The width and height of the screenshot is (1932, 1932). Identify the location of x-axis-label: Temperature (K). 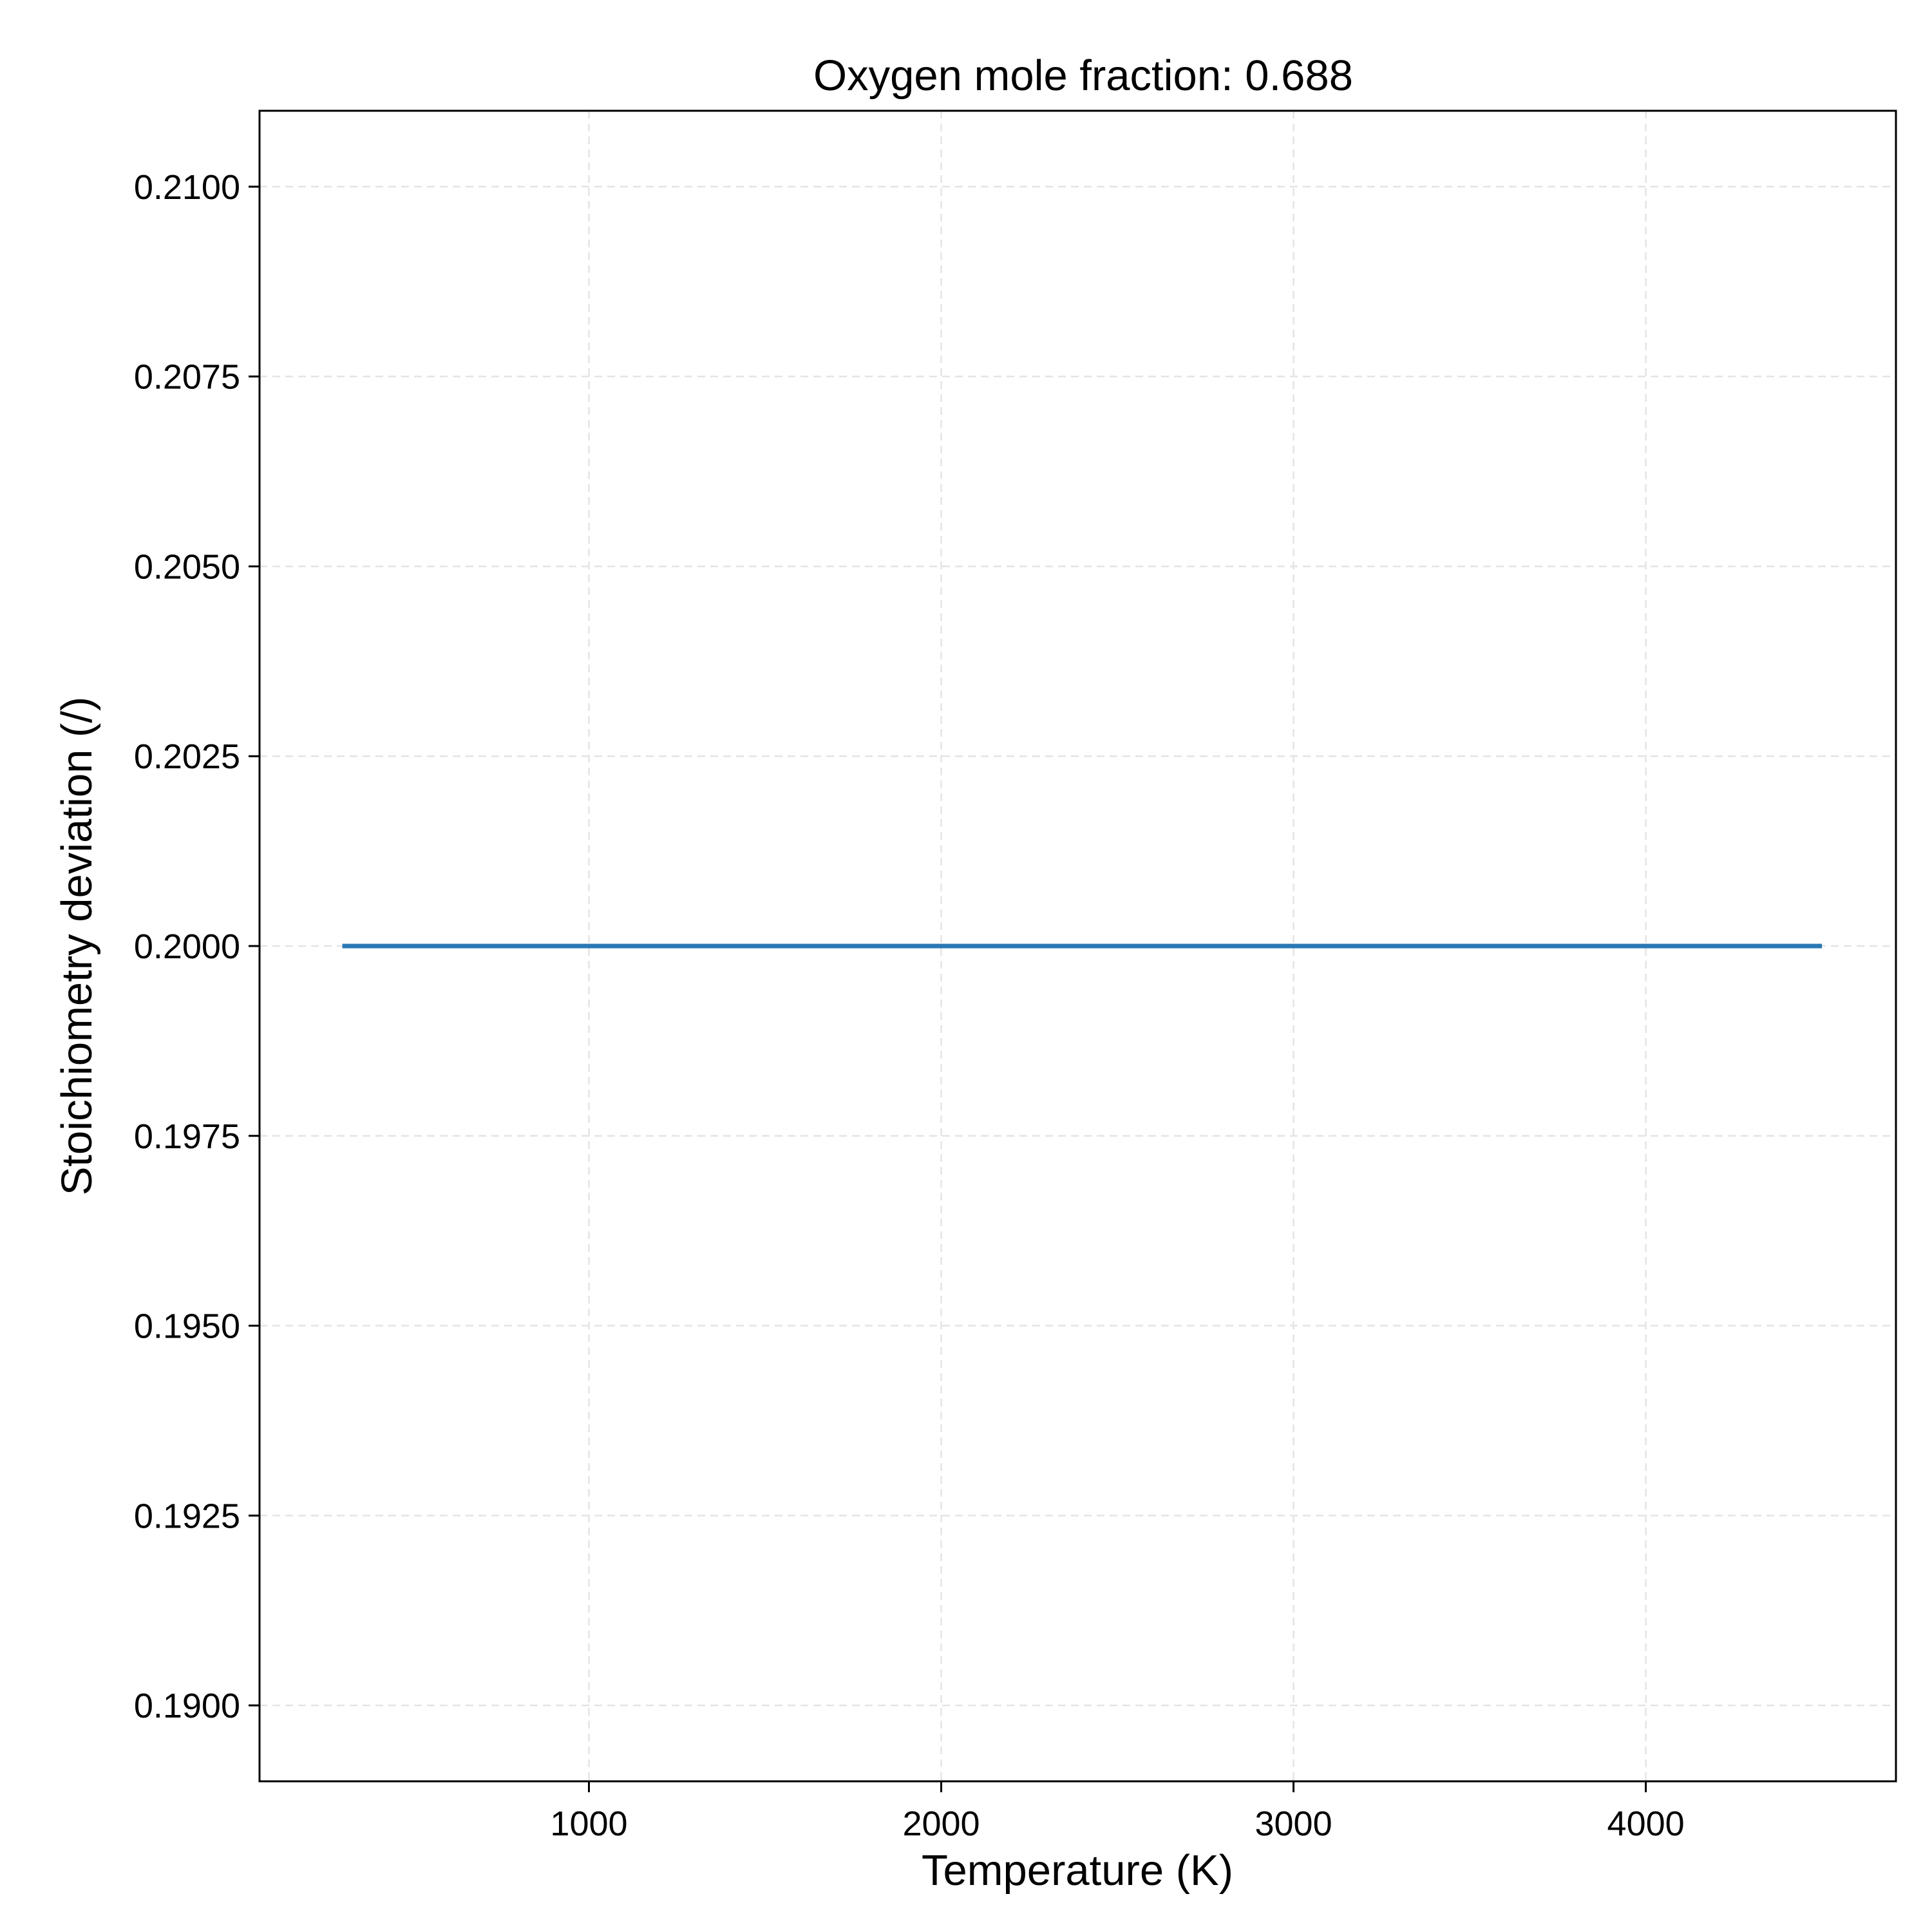
(1077, 1870).